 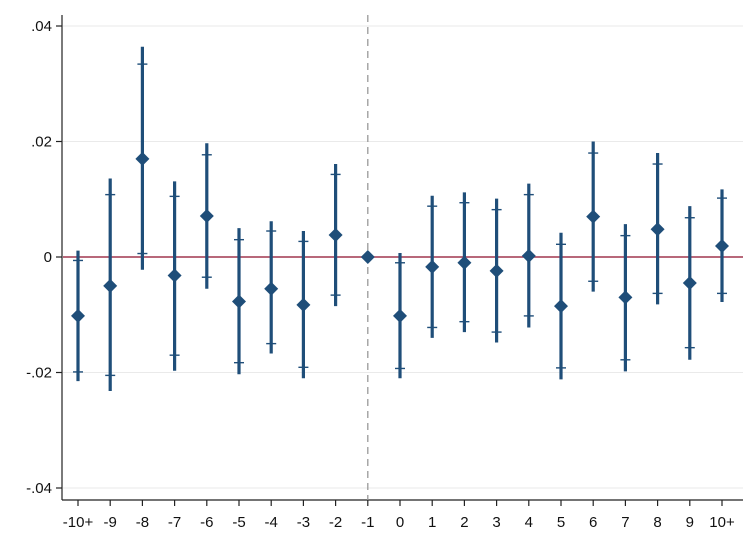 I want to click on x-tick-label: -10+, so click(x=78, y=522).